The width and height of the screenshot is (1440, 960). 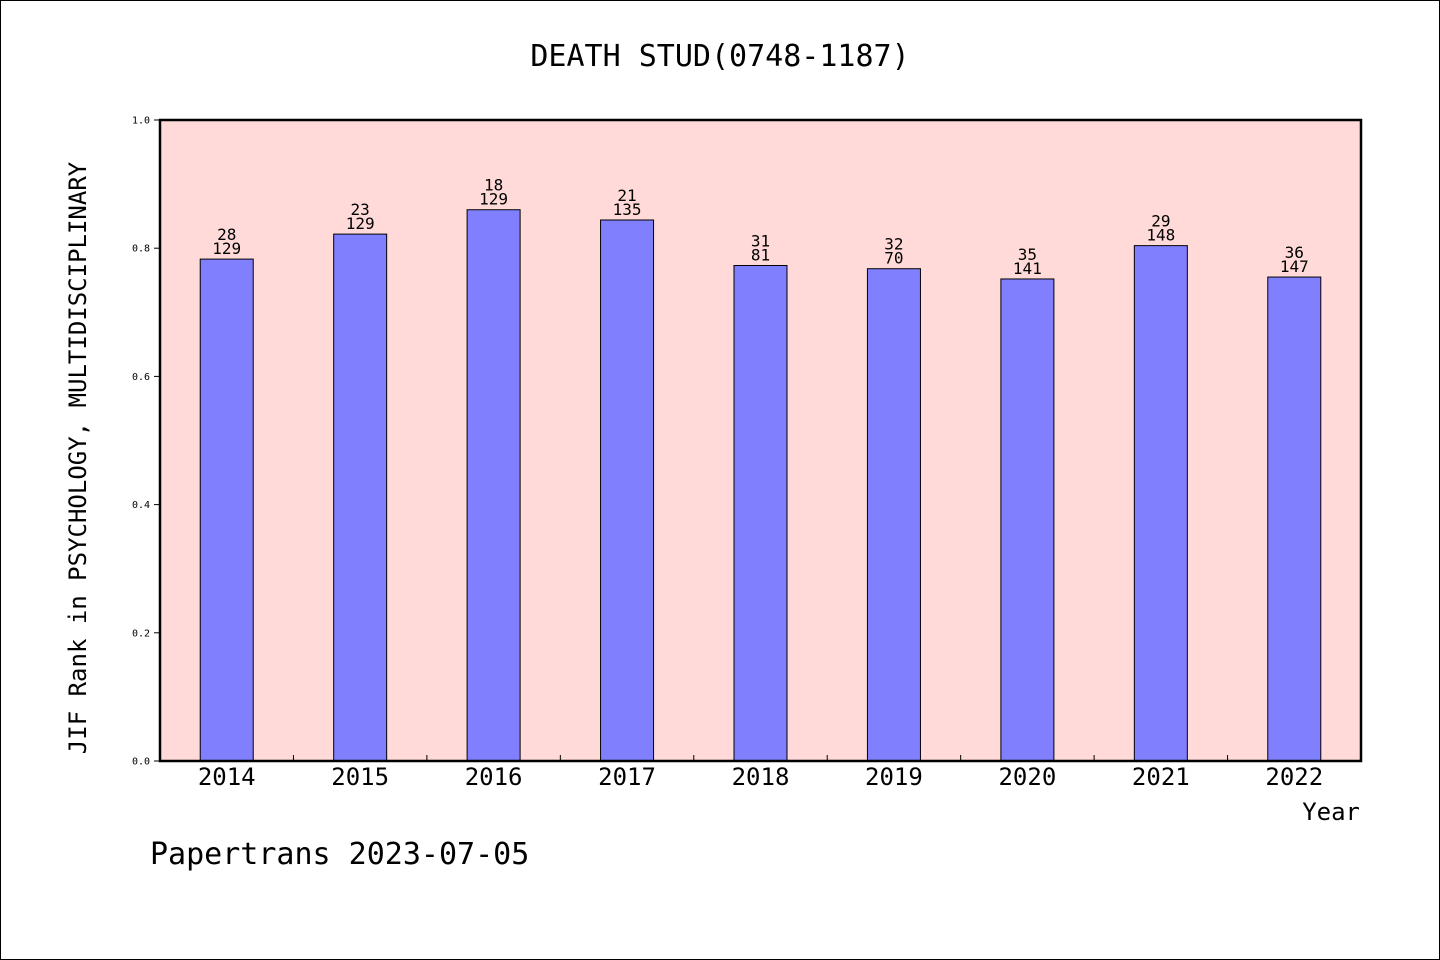 I want to click on x-axis-label: Year, so click(x=1331, y=812).